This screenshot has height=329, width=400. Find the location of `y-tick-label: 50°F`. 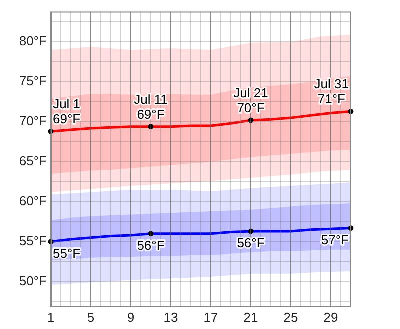

y-tick-label: 50°F is located at coordinates (33, 280).